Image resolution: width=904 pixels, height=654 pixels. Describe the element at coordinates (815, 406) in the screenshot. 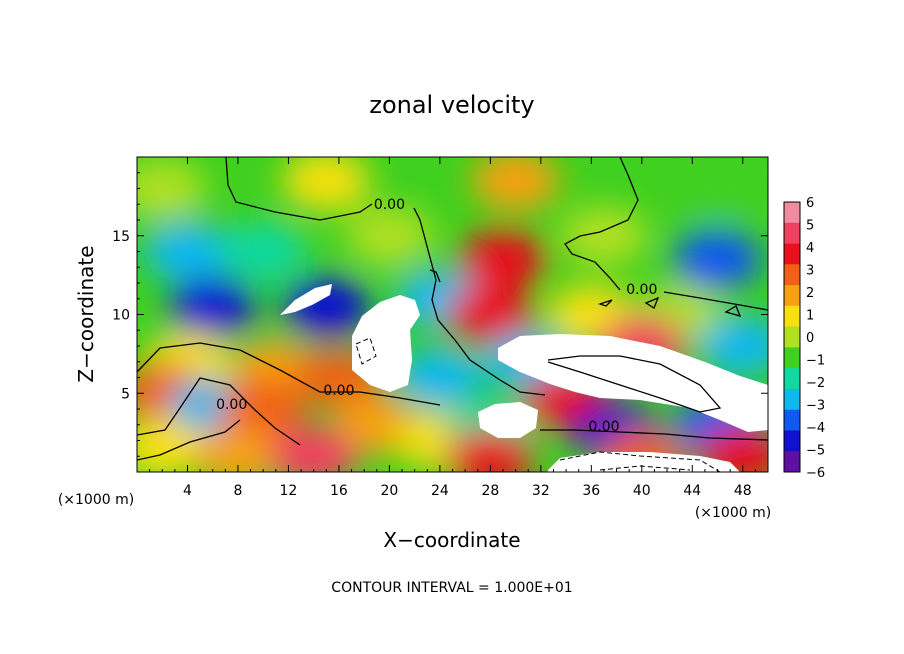

I see `colorbar-tick-label: −3` at that location.